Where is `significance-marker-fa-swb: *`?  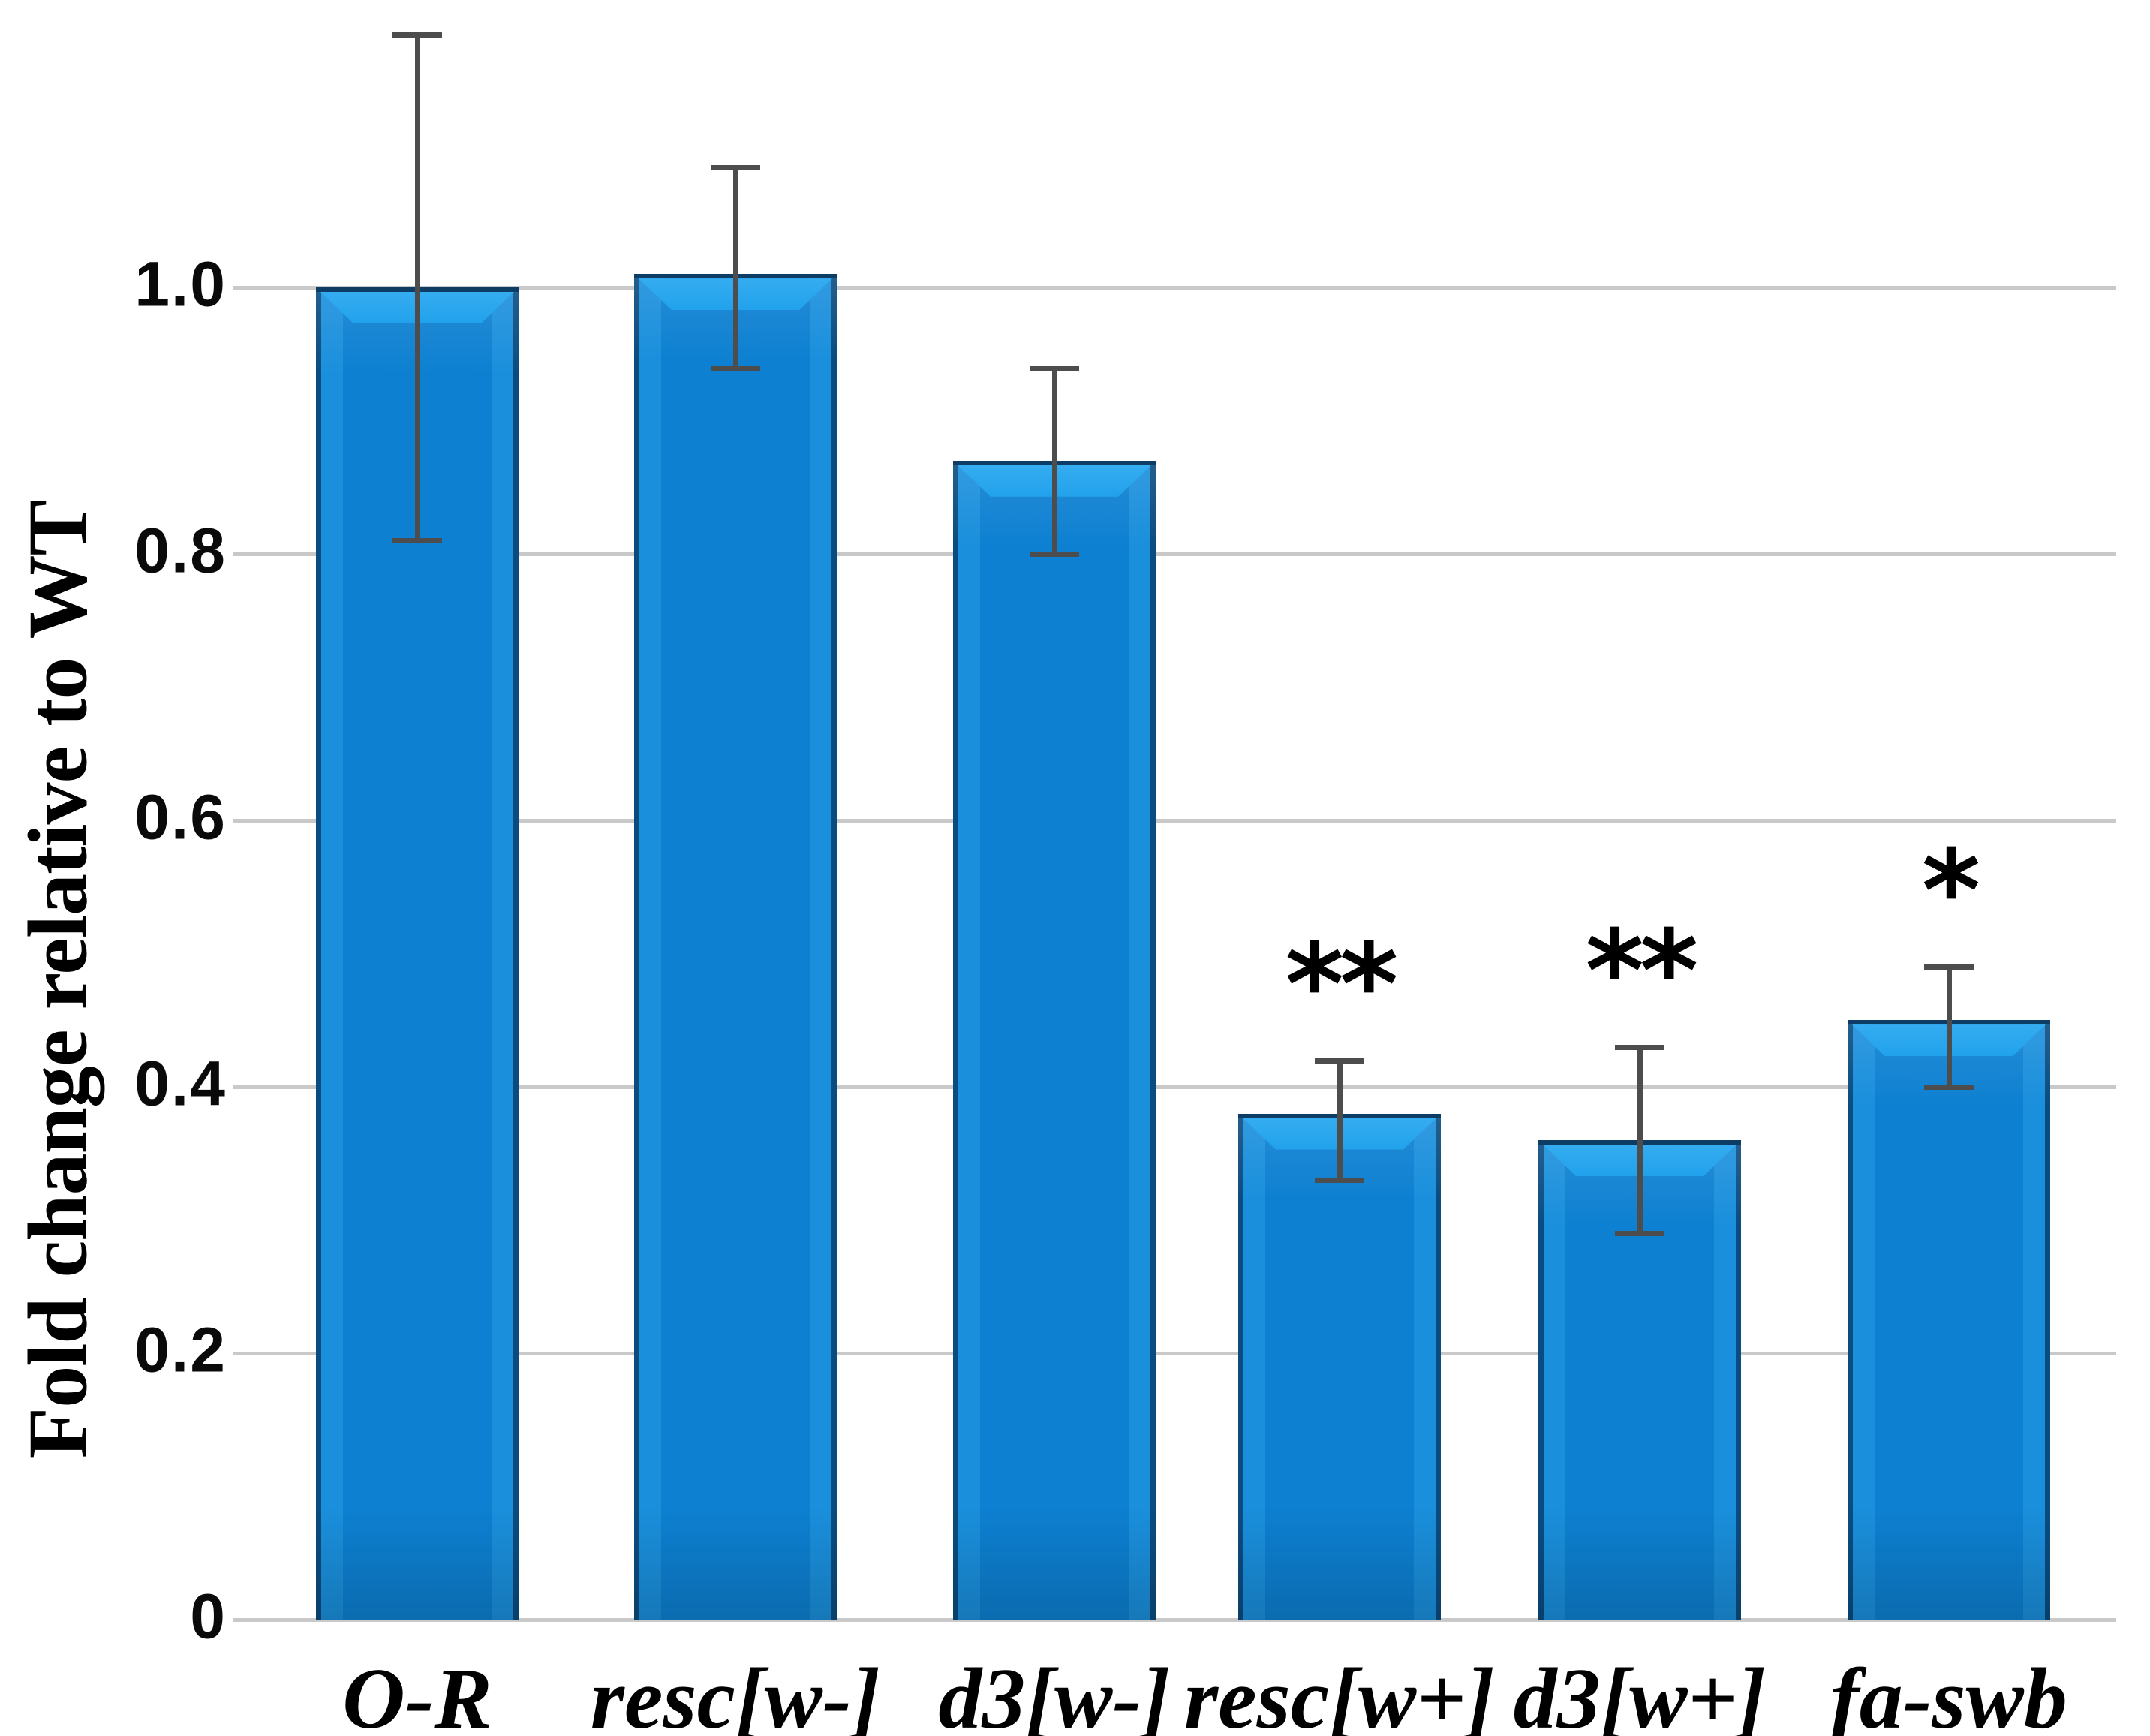 significance-marker-fa-swb: * is located at coordinates (1951, 892).